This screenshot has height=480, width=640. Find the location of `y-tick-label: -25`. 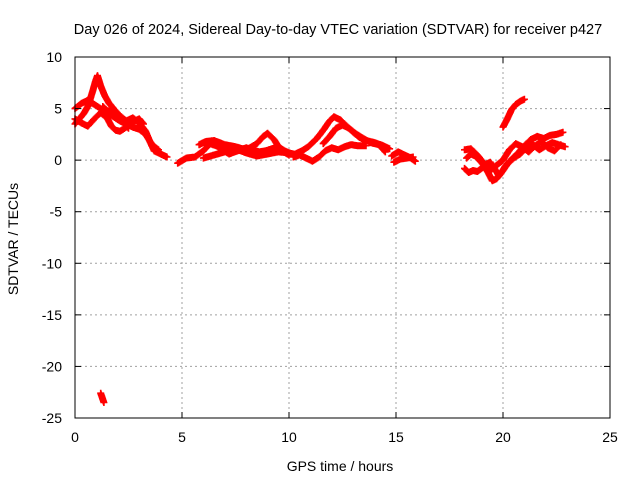

y-tick-label: -25 is located at coordinates (52, 418).